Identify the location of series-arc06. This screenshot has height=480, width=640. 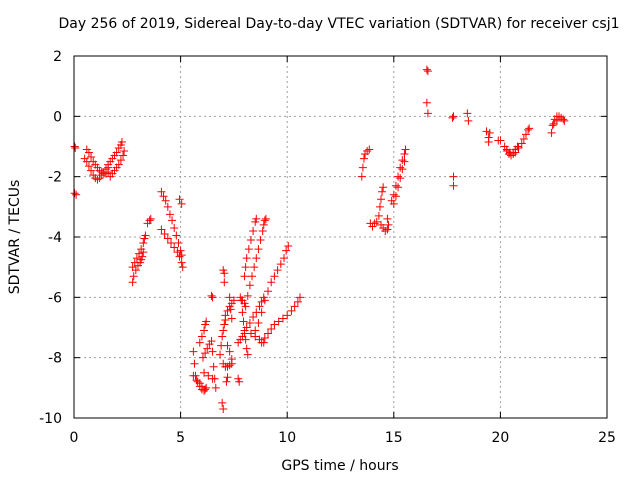
(117, 164).